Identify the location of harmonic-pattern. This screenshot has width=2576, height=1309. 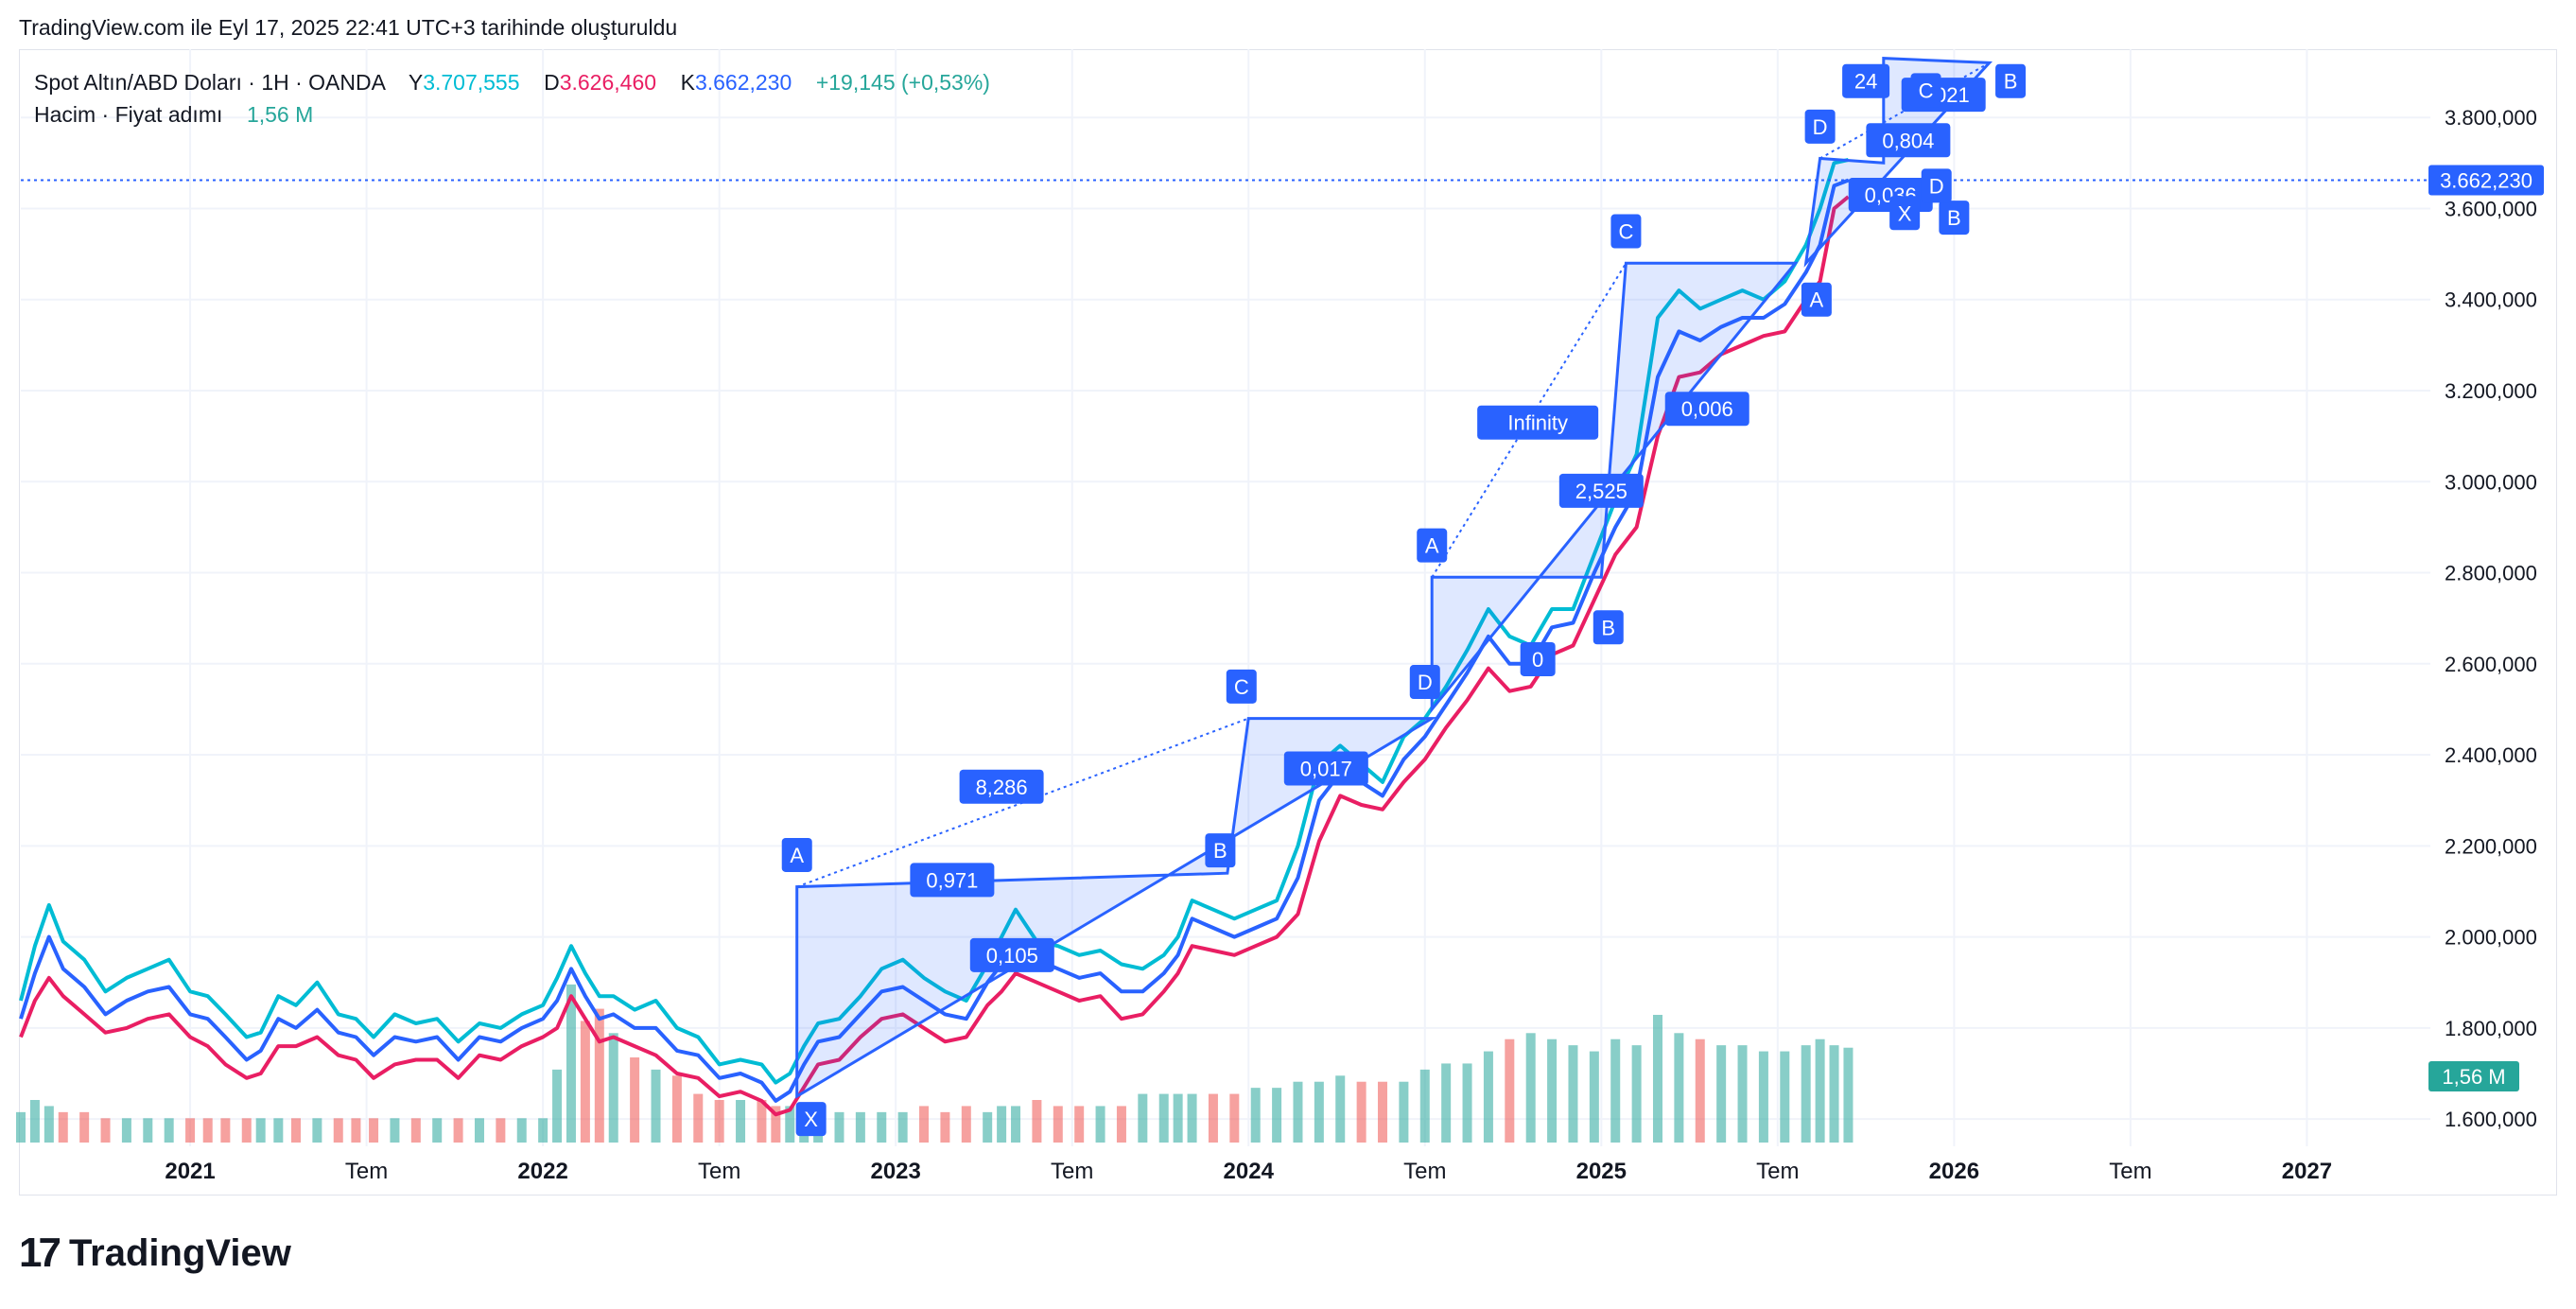
(1614, 488).